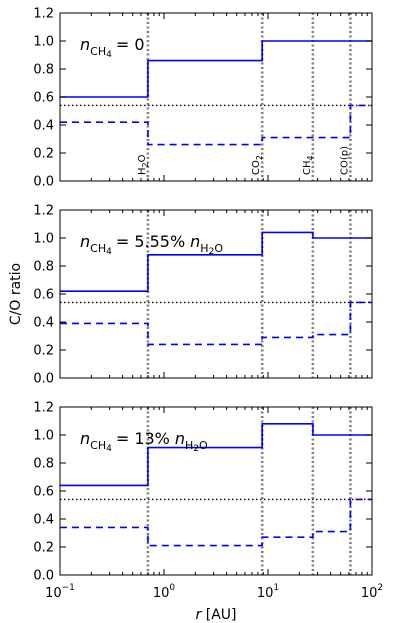  What do you see at coordinates (216, 615) in the screenshot?
I see `x-axis-label: r [AU]` at bounding box center [216, 615].